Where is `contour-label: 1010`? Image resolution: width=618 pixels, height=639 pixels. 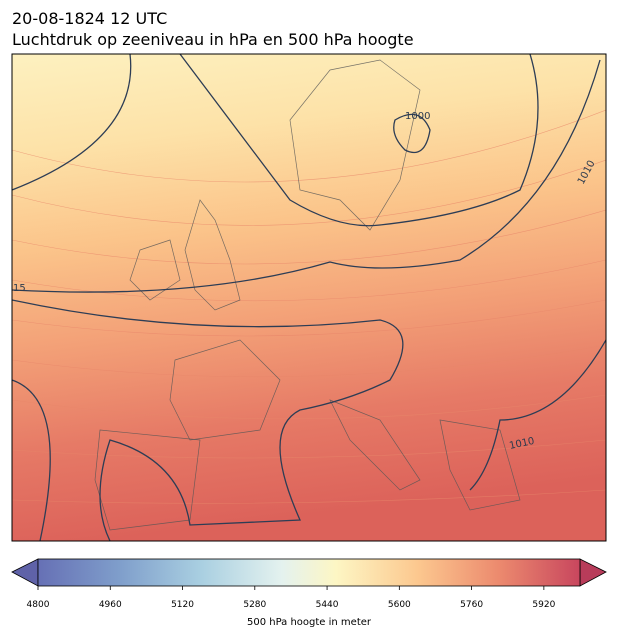 contour-label: 1010 is located at coordinates (521, 444).